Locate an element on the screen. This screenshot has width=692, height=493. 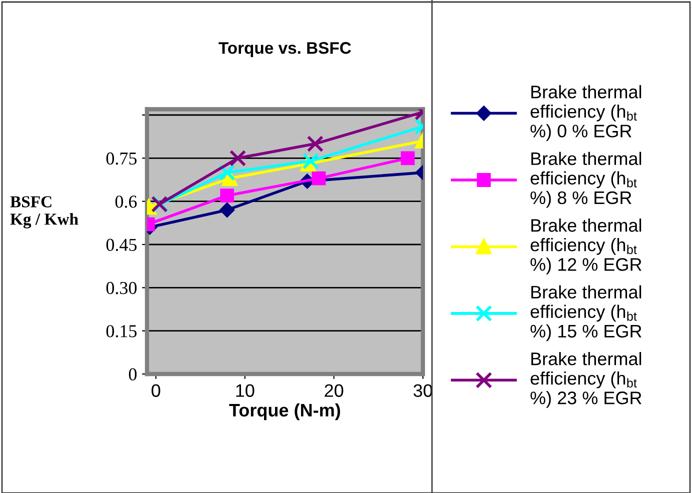
y-tick-label: 0.30 is located at coordinates (121, 288).